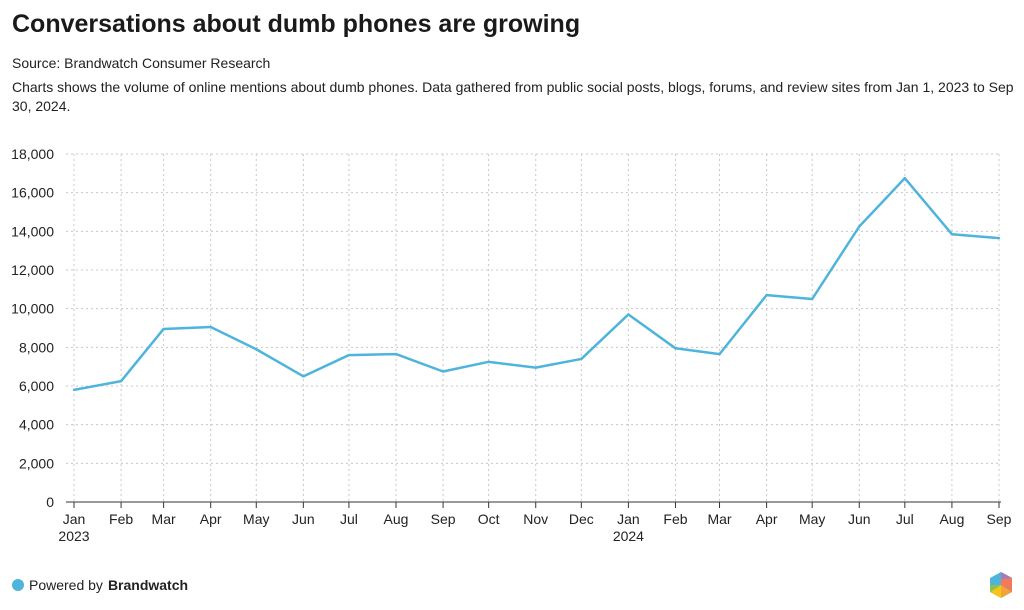  I want to click on y-tick-label: 2,000, so click(36, 463).